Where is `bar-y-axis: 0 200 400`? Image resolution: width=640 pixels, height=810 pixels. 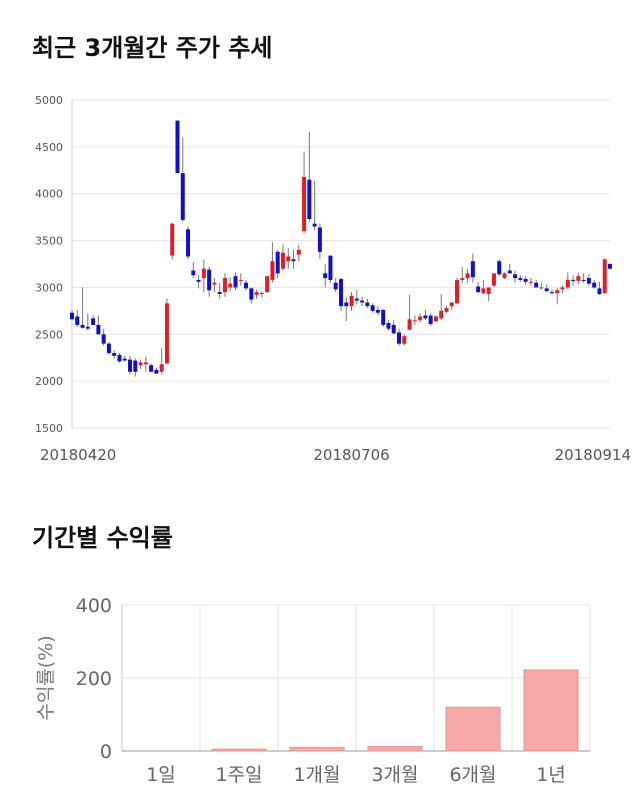
bar-y-axis: 0 200 400 is located at coordinates (94, 679).